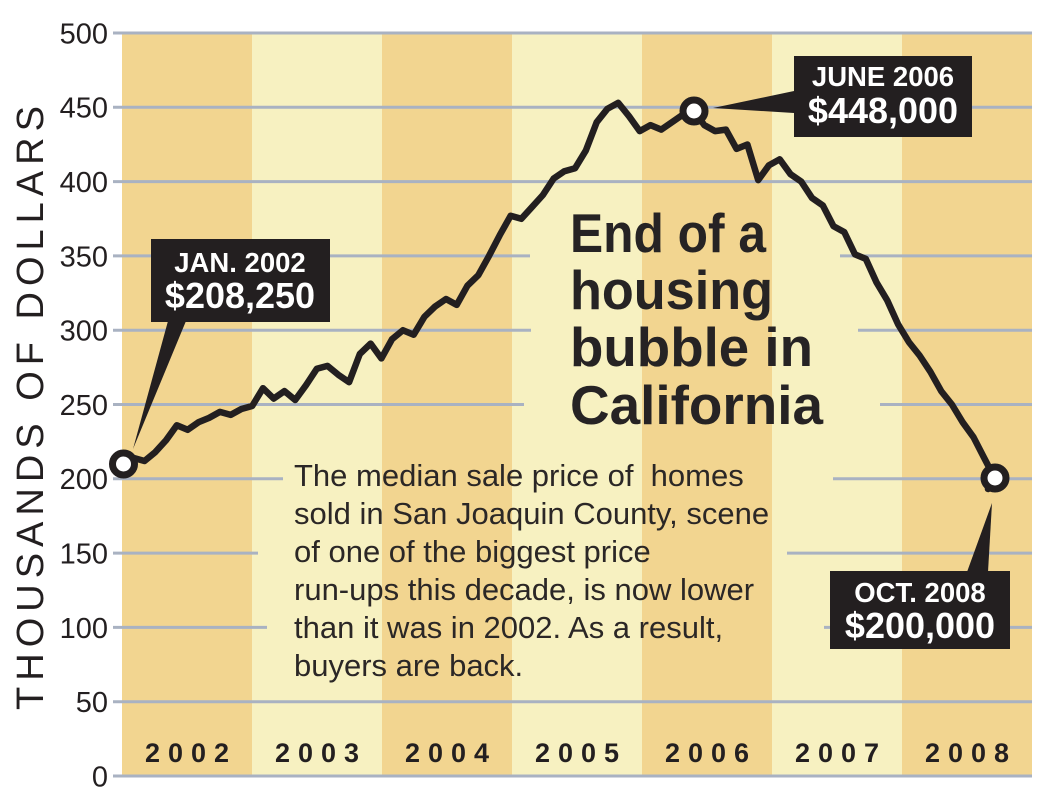  Describe the element at coordinates (919, 592) in the screenshot. I see `svg-text: OCT. 2008` at that location.